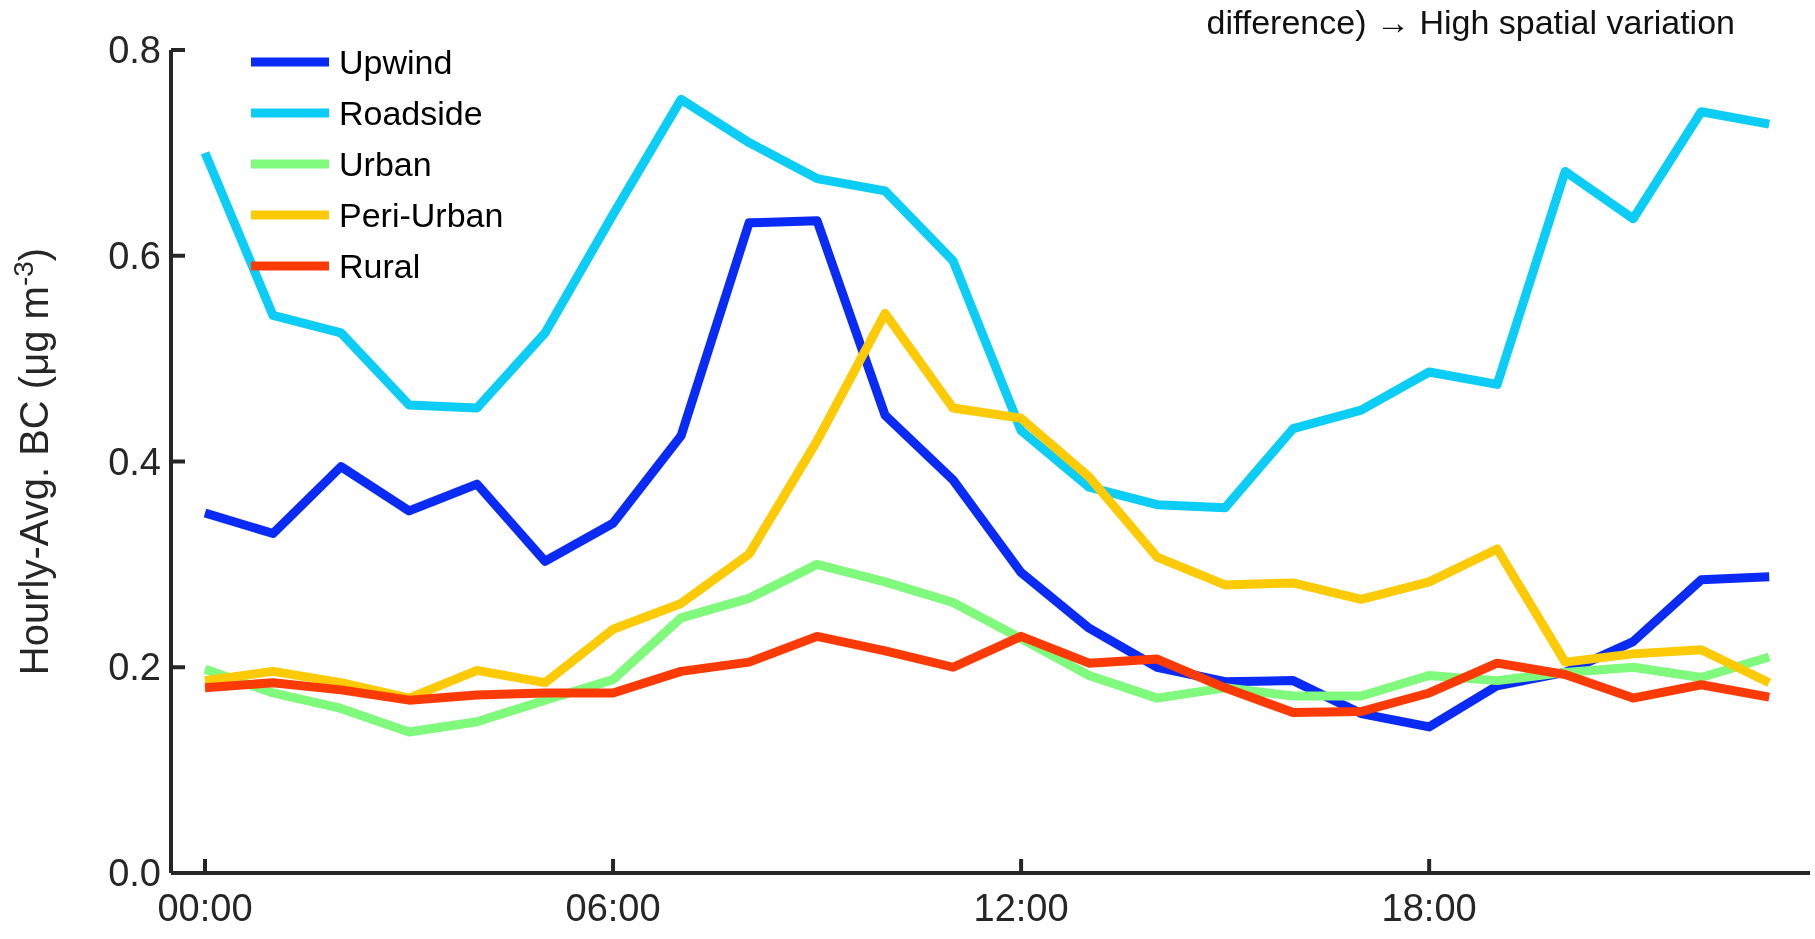 This screenshot has height=939, width=1815. I want to click on legend-label: Upwind, so click(396, 62).